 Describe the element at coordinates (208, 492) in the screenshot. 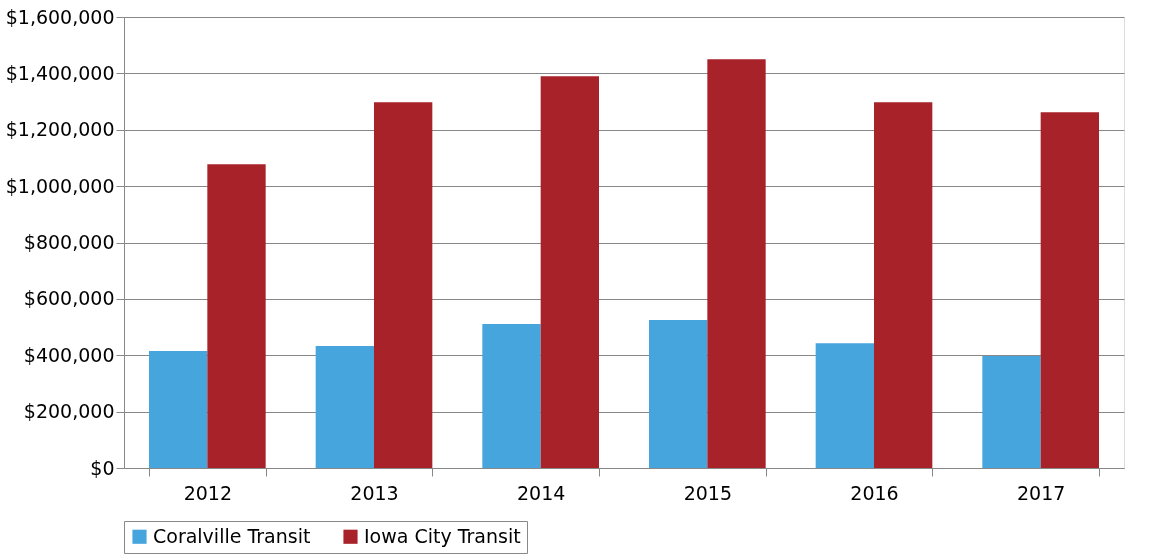

I see `x-tick-label: 2012` at that location.